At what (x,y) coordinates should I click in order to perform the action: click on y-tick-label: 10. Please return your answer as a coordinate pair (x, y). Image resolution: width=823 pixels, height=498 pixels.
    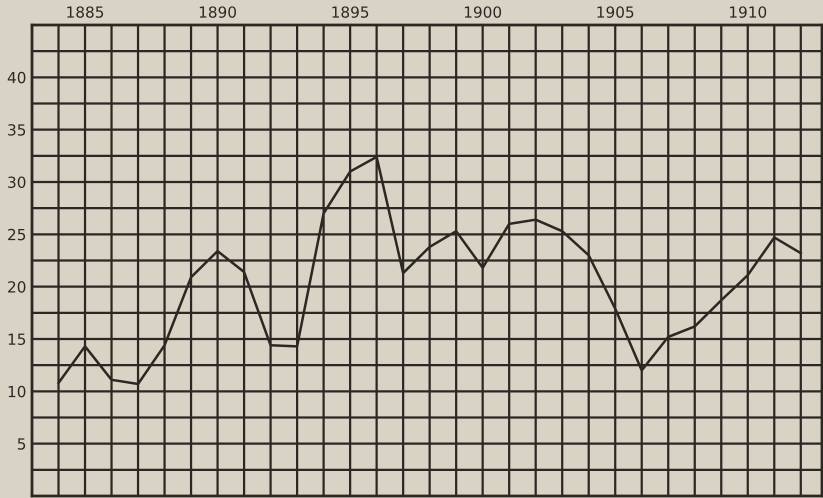
    Looking at the image, I should click on (17, 392).